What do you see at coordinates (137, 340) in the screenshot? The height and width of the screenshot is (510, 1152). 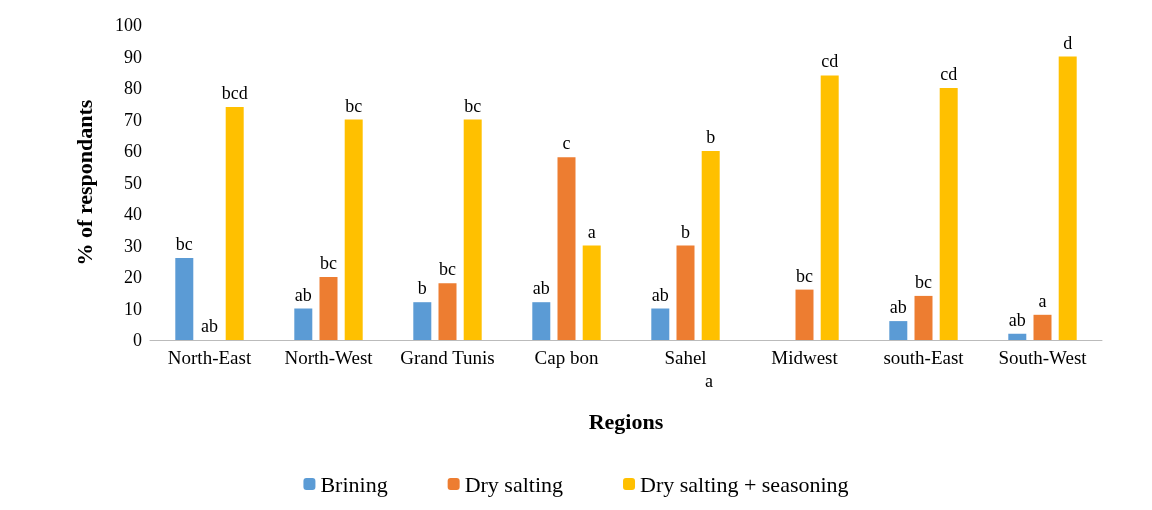 I see `y-tick-label: 0` at bounding box center [137, 340].